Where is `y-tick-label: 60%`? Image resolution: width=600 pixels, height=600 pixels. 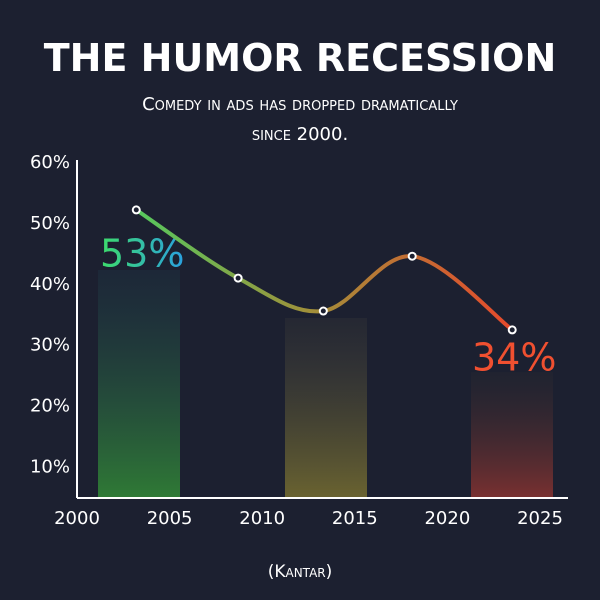 y-tick-label: 60% is located at coordinates (50, 162).